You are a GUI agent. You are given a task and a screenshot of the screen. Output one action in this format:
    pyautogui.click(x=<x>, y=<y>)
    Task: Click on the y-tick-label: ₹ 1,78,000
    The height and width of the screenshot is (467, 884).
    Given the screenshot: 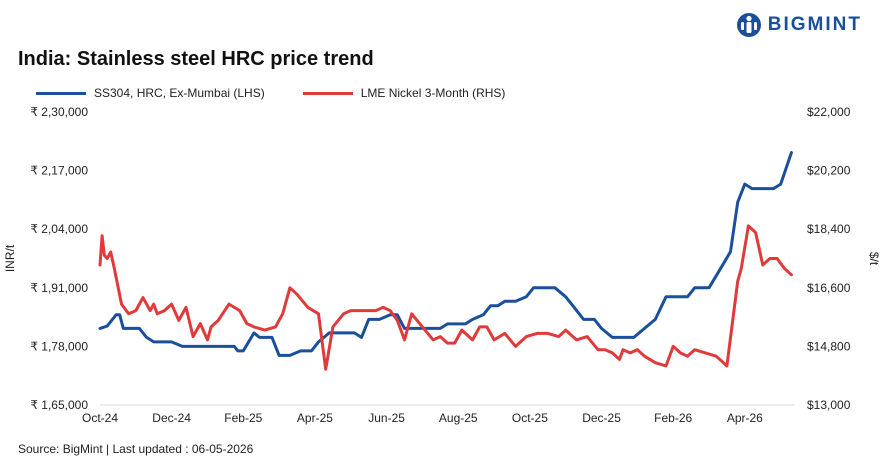 What is the action you would take?
    pyautogui.click(x=59, y=346)
    